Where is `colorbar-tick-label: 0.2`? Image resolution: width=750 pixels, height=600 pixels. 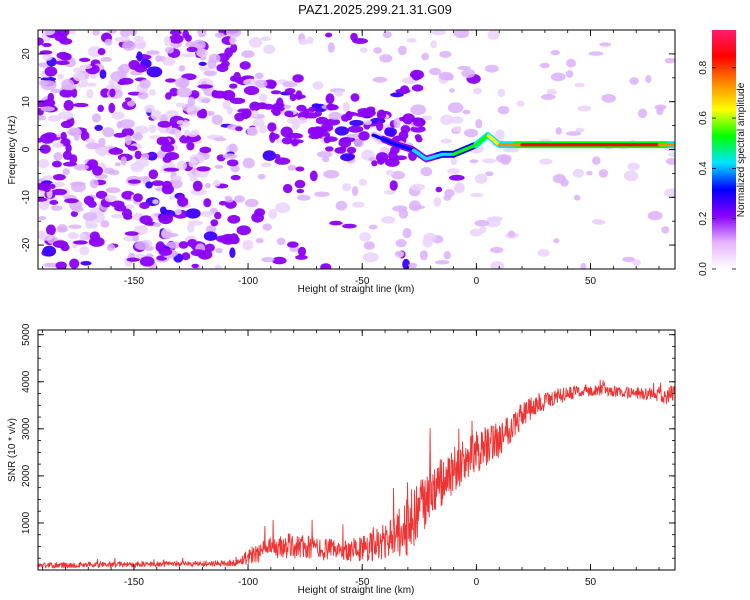
colorbar-tick-label: 0.2 is located at coordinates (703, 218).